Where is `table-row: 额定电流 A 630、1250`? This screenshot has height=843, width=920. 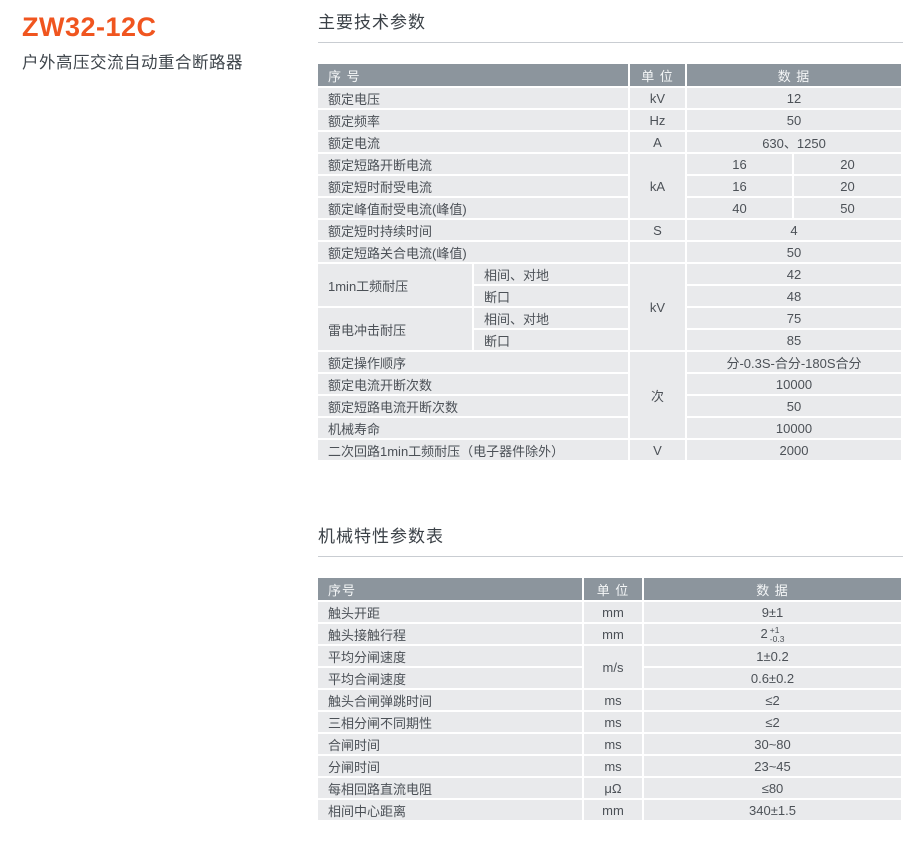
table-row: 额定电流 A 630、1250 is located at coordinates (610, 143).